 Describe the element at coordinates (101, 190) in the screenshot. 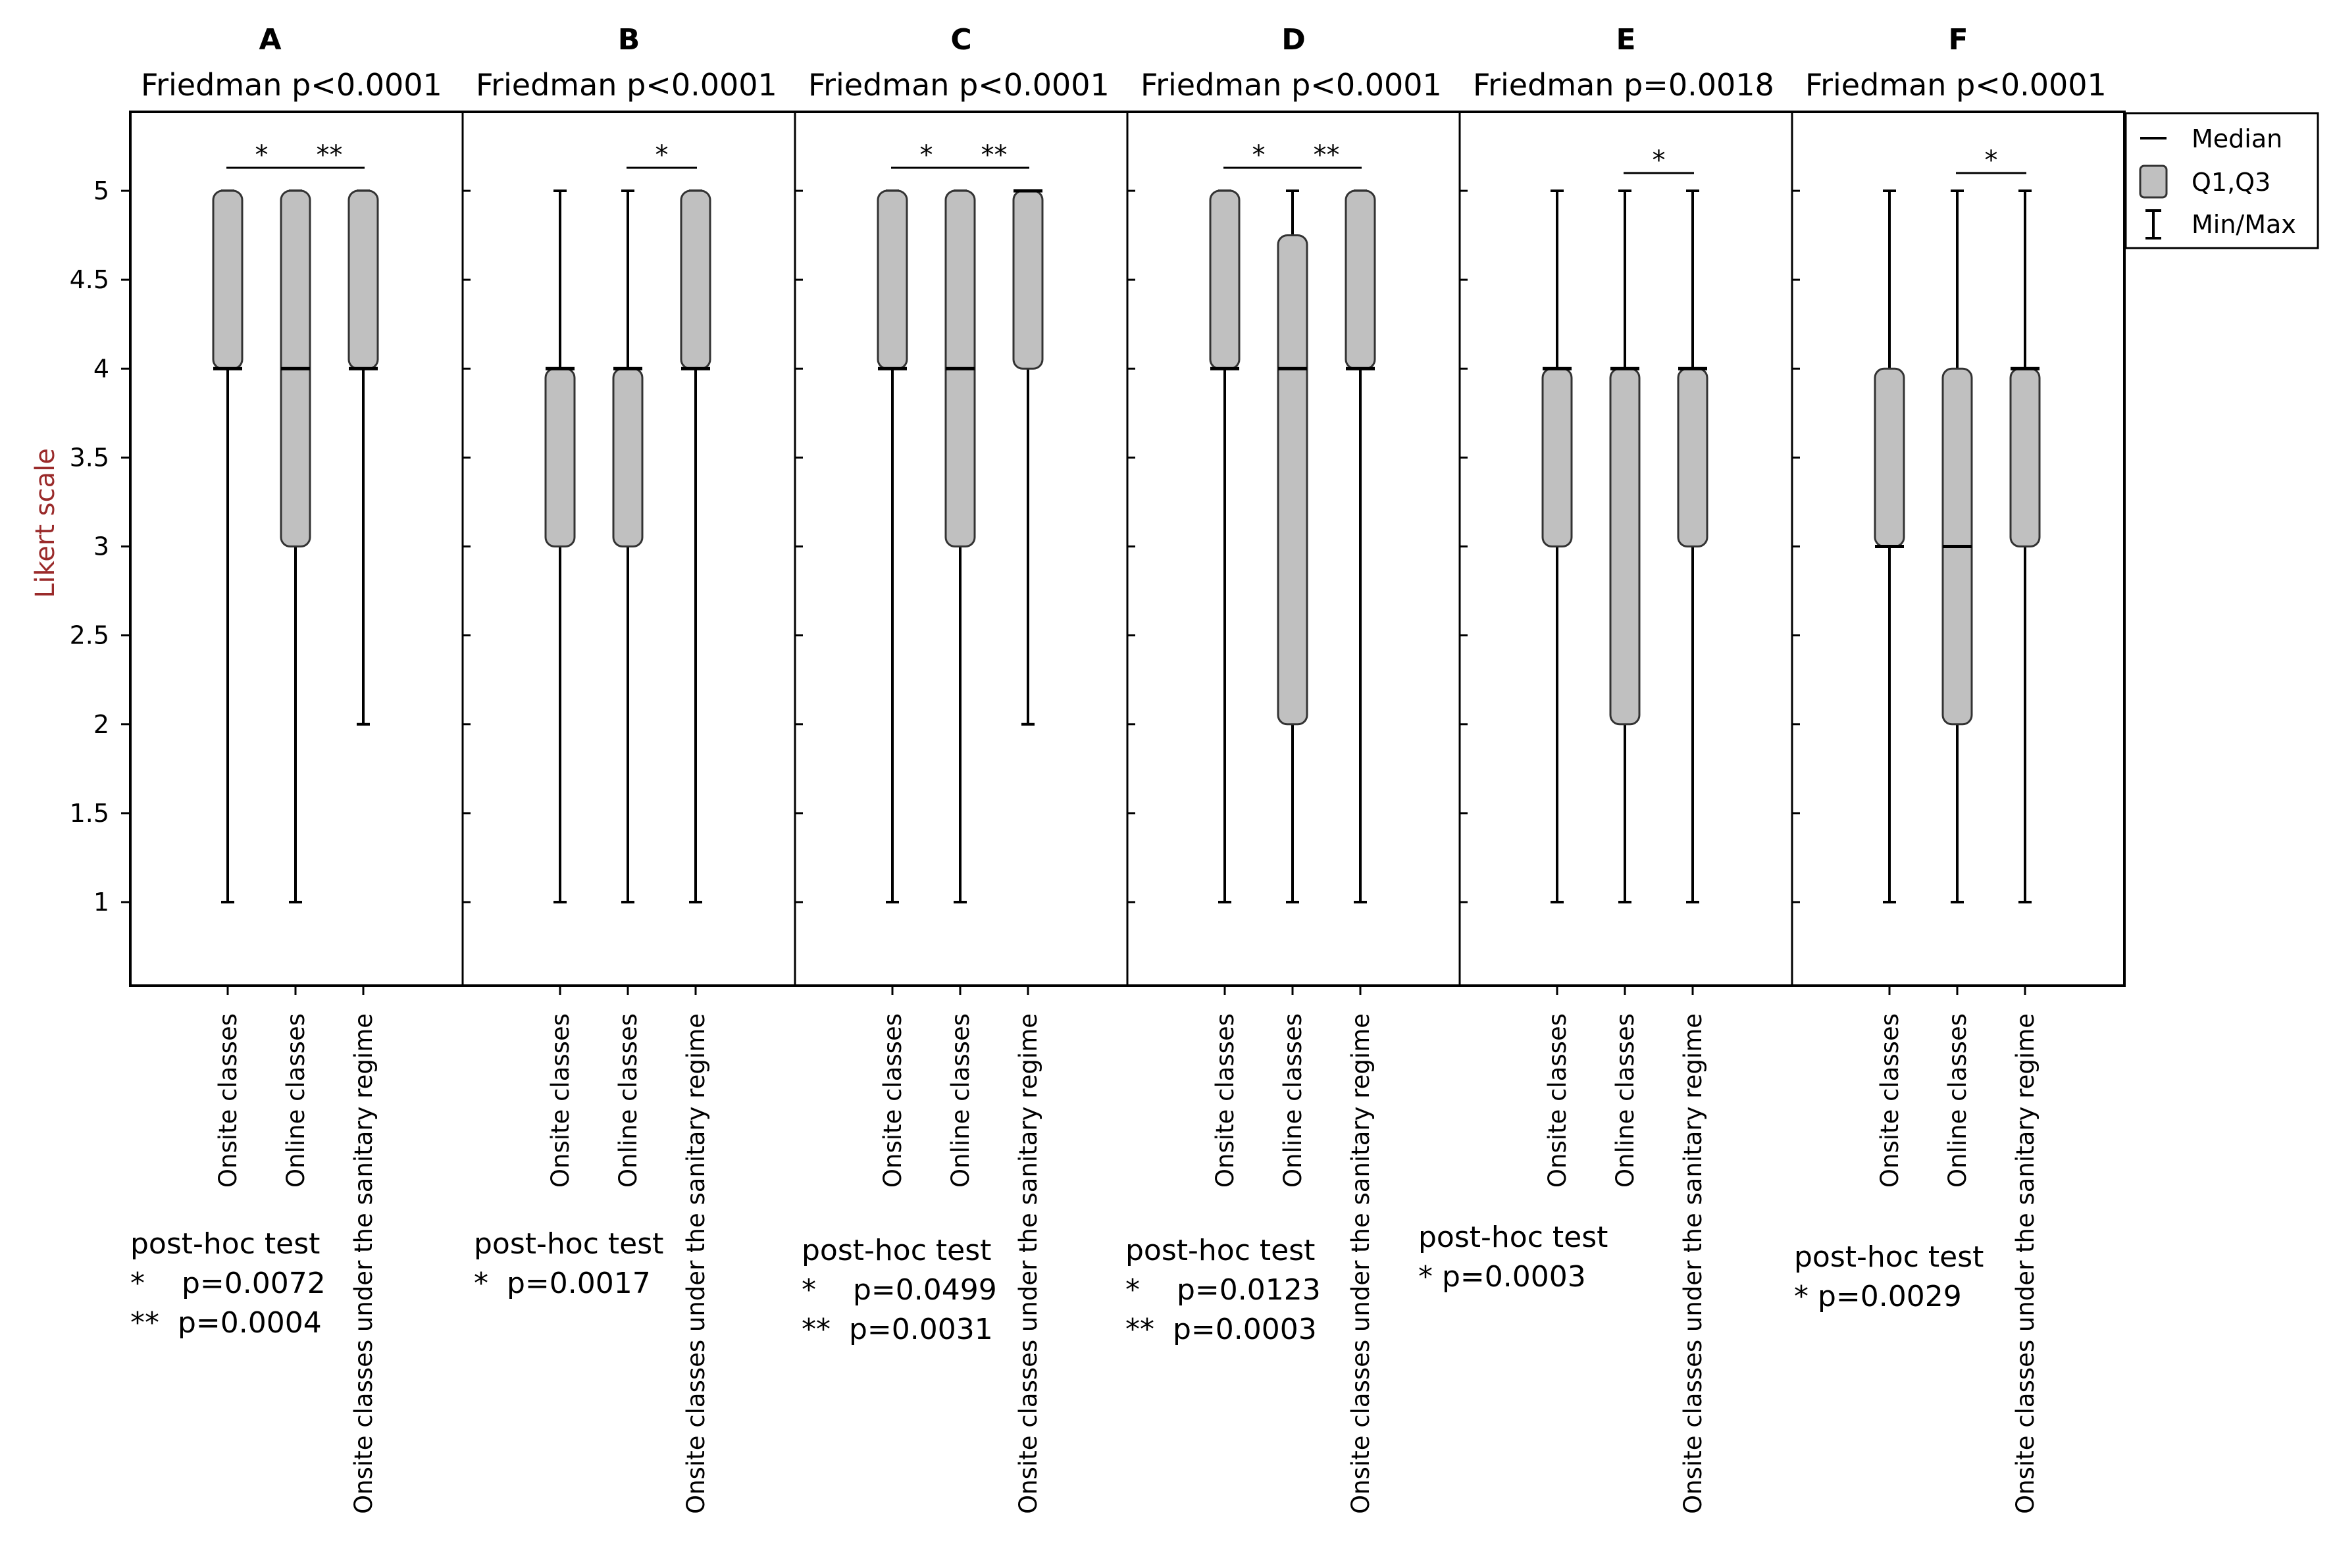

I see `y-tick-label: 5` at that location.